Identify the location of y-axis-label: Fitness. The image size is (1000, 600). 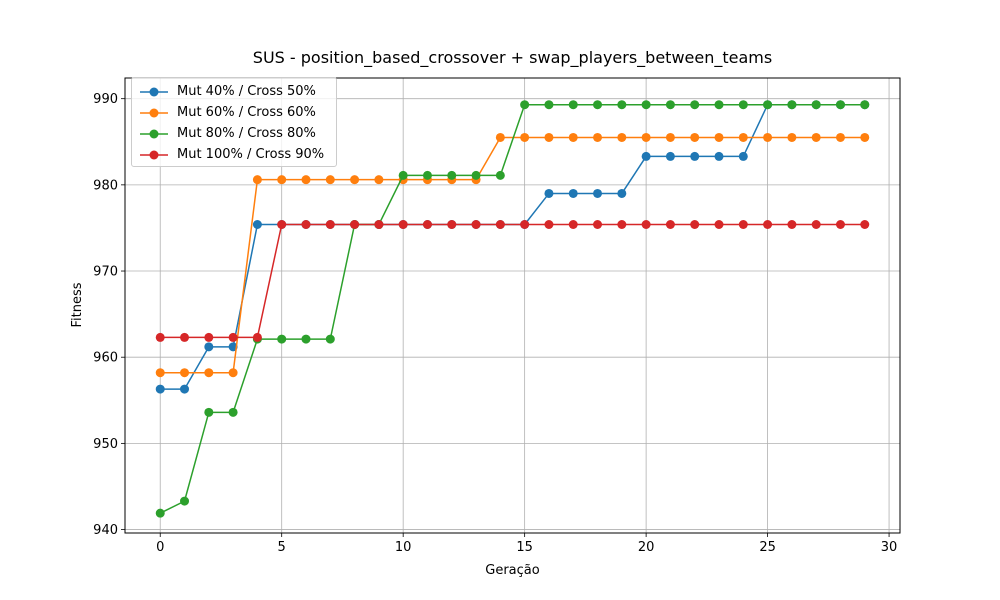
(77, 304).